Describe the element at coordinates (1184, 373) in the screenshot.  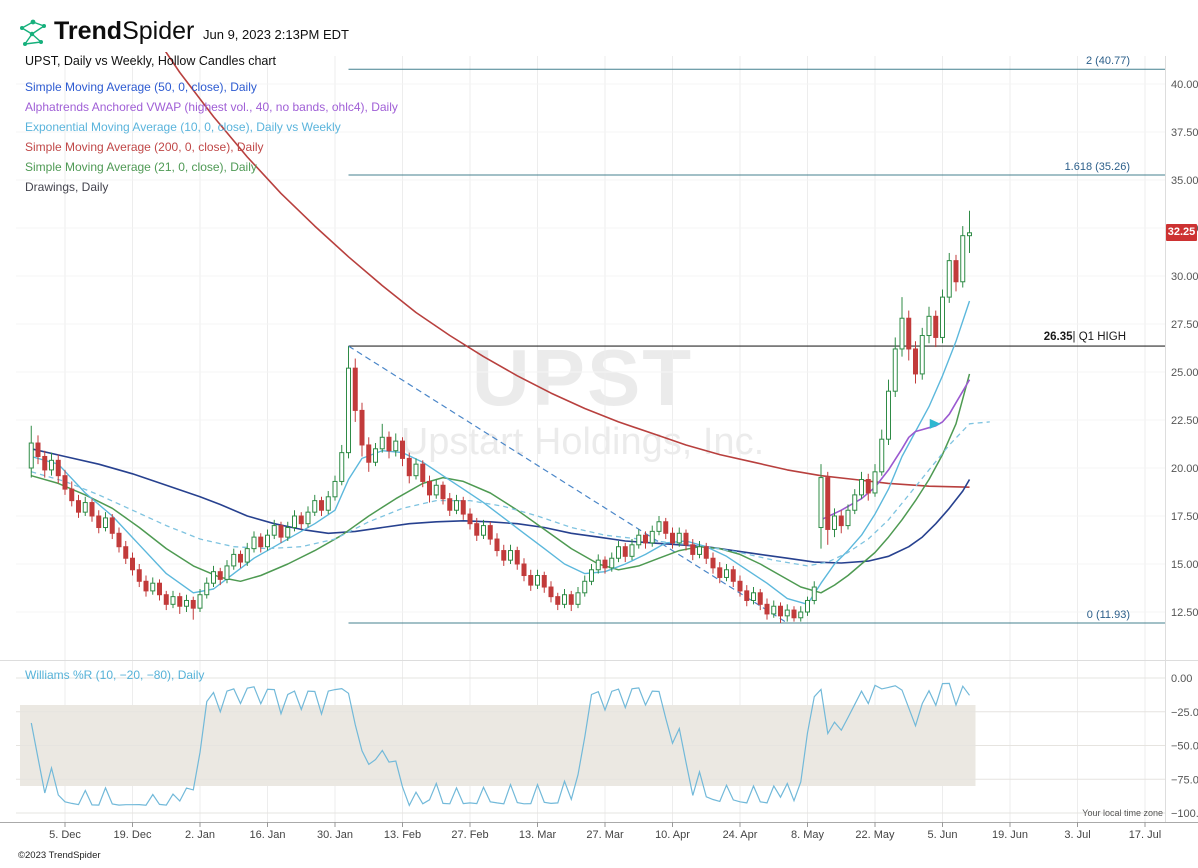
I see `svg-text: 25.00` at that location.